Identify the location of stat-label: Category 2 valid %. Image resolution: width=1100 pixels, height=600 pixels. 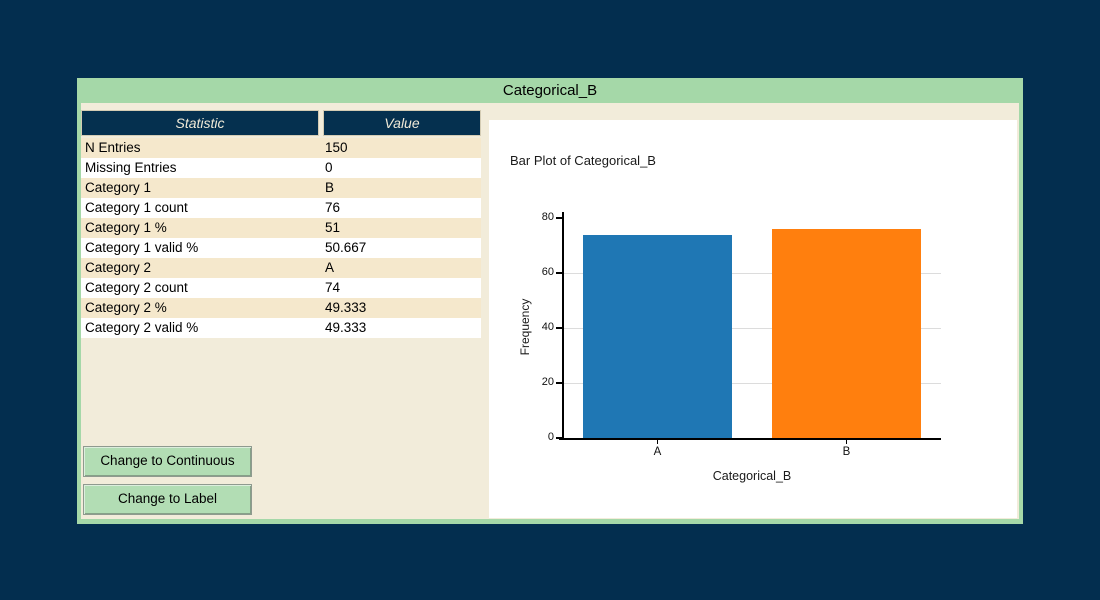
(142, 327).